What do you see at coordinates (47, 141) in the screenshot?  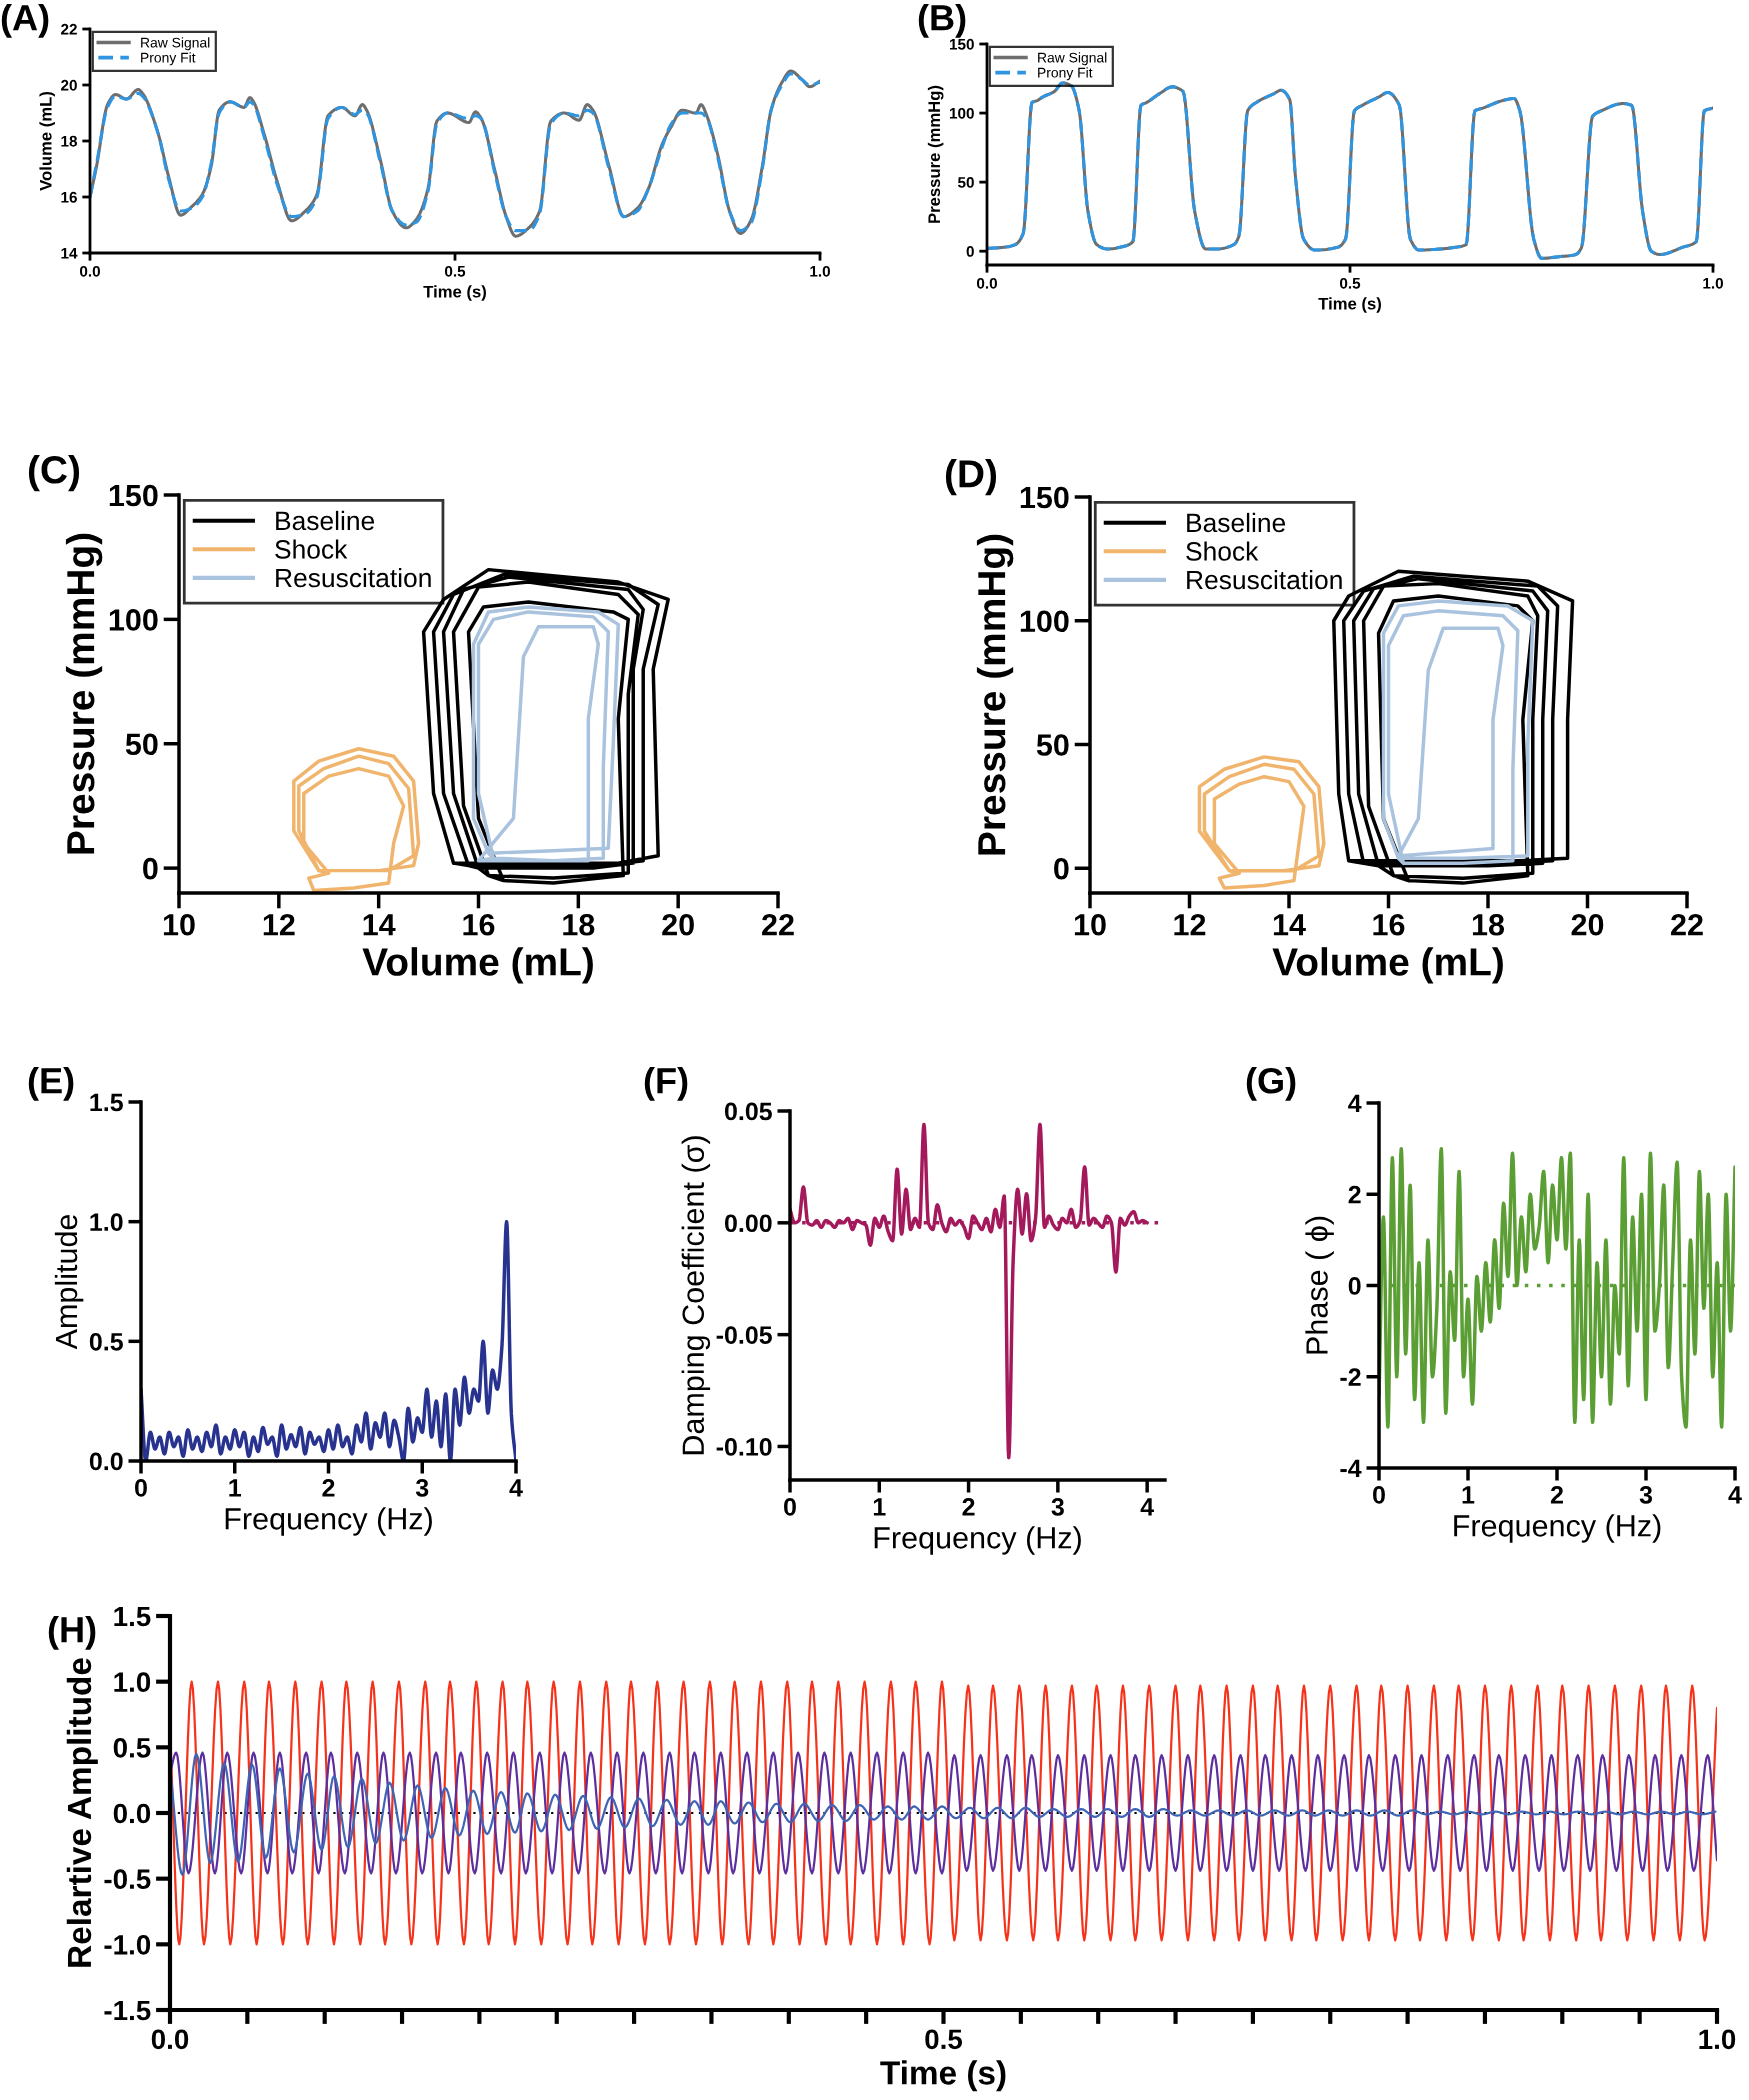 I see `y-axis-title: Volume (mL)` at bounding box center [47, 141].